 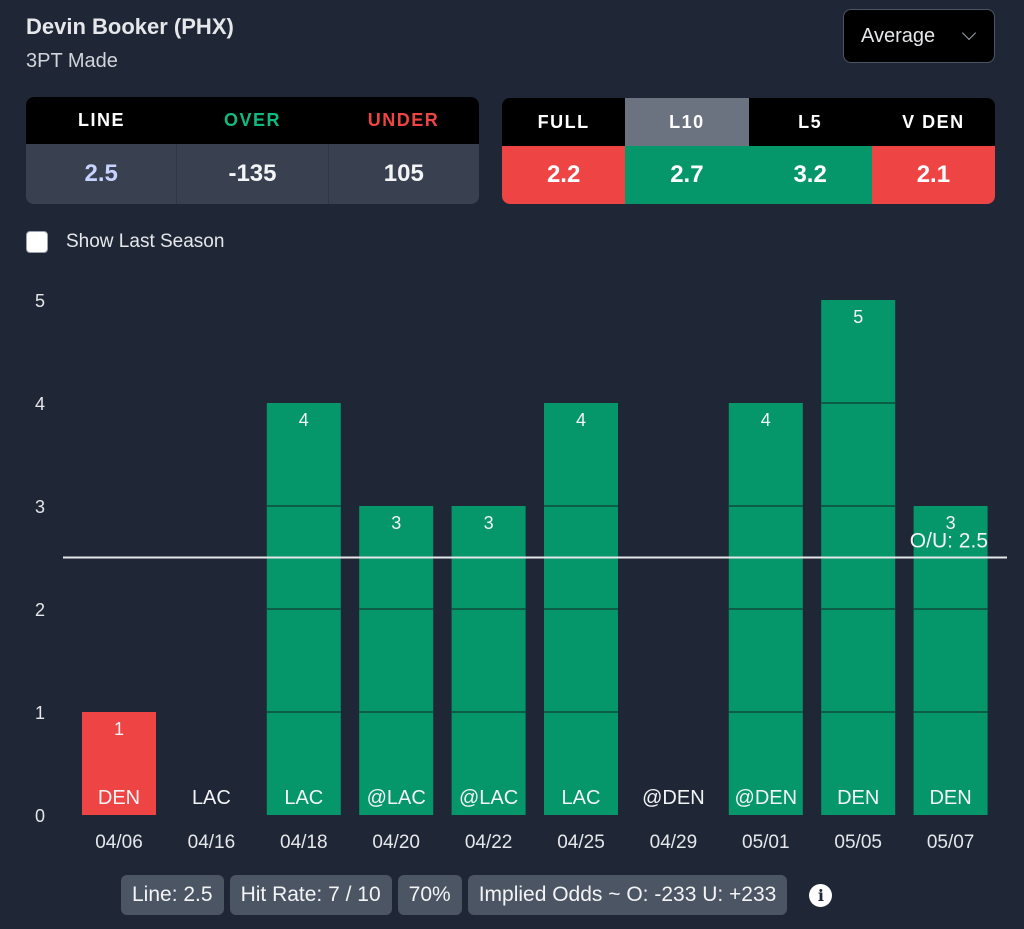 I want to click on x-tick-label: 05/05, so click(x=858, y=842).